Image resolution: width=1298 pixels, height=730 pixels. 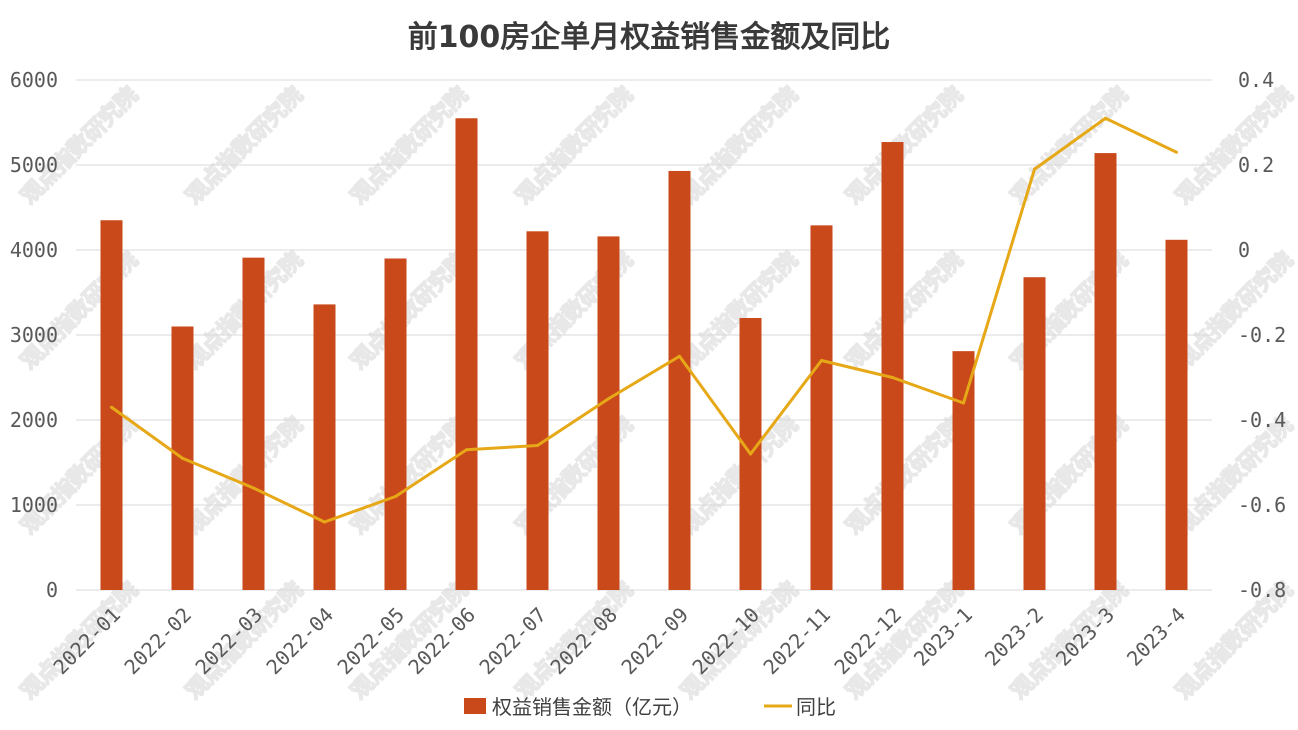 What do you see at coordinates (475, 706) in the screenshot?
I see `legend-bar-swatch` at bounding box center [475, 706].